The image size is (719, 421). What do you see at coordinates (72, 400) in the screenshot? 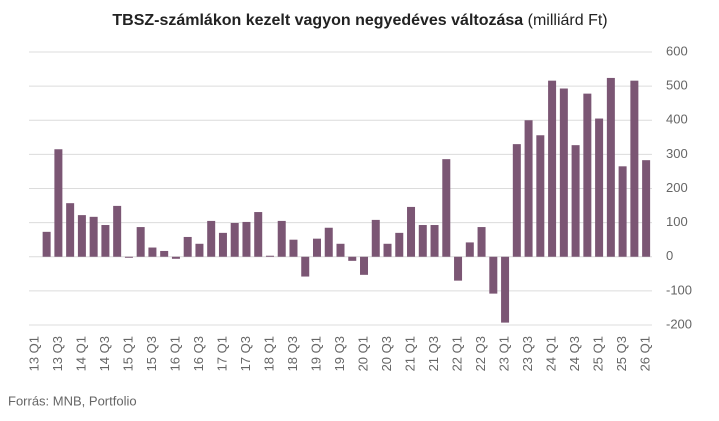
I see `source: Forrás: MNB, Portfolio` at bounding box center [72, 400].